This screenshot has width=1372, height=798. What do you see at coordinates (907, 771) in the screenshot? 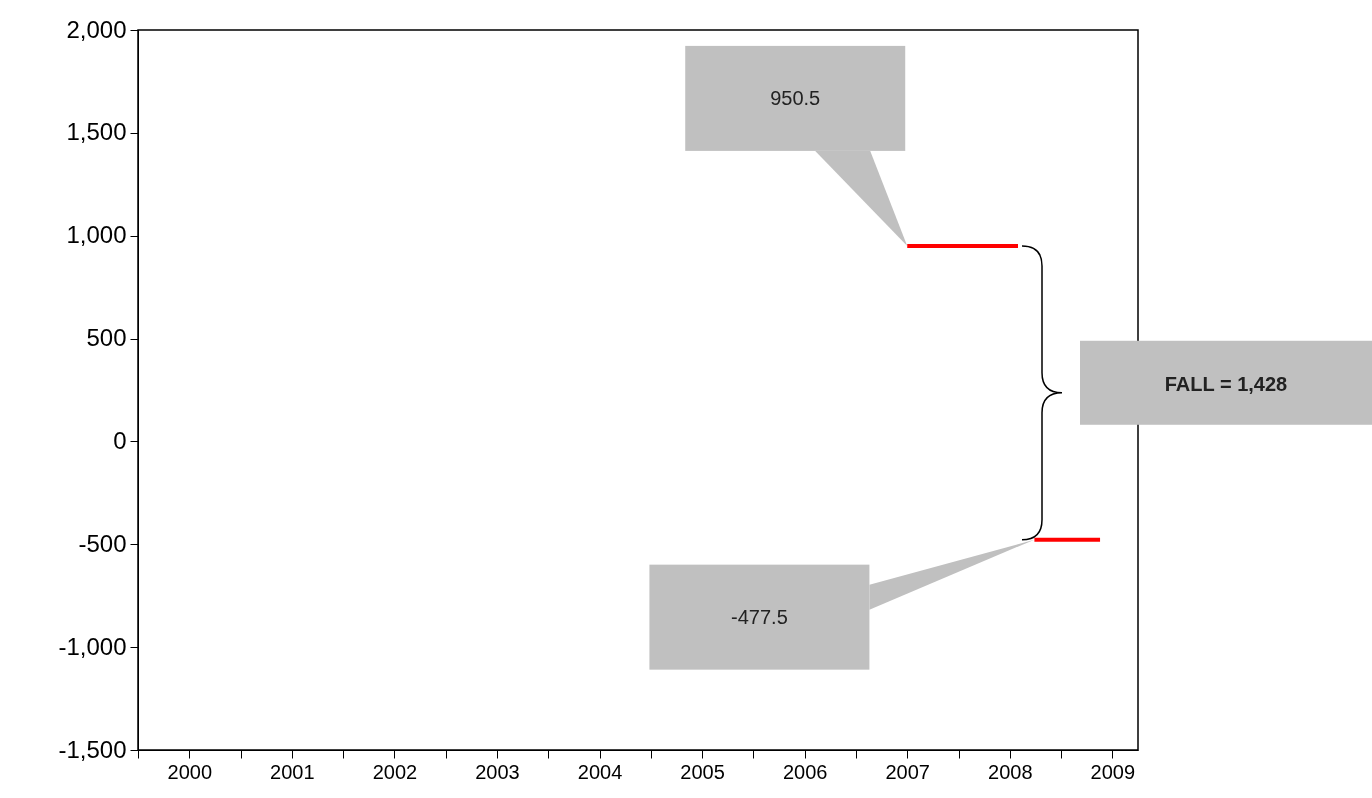
I see `x-tick-label: 2007` at bounding box center [907, 771].